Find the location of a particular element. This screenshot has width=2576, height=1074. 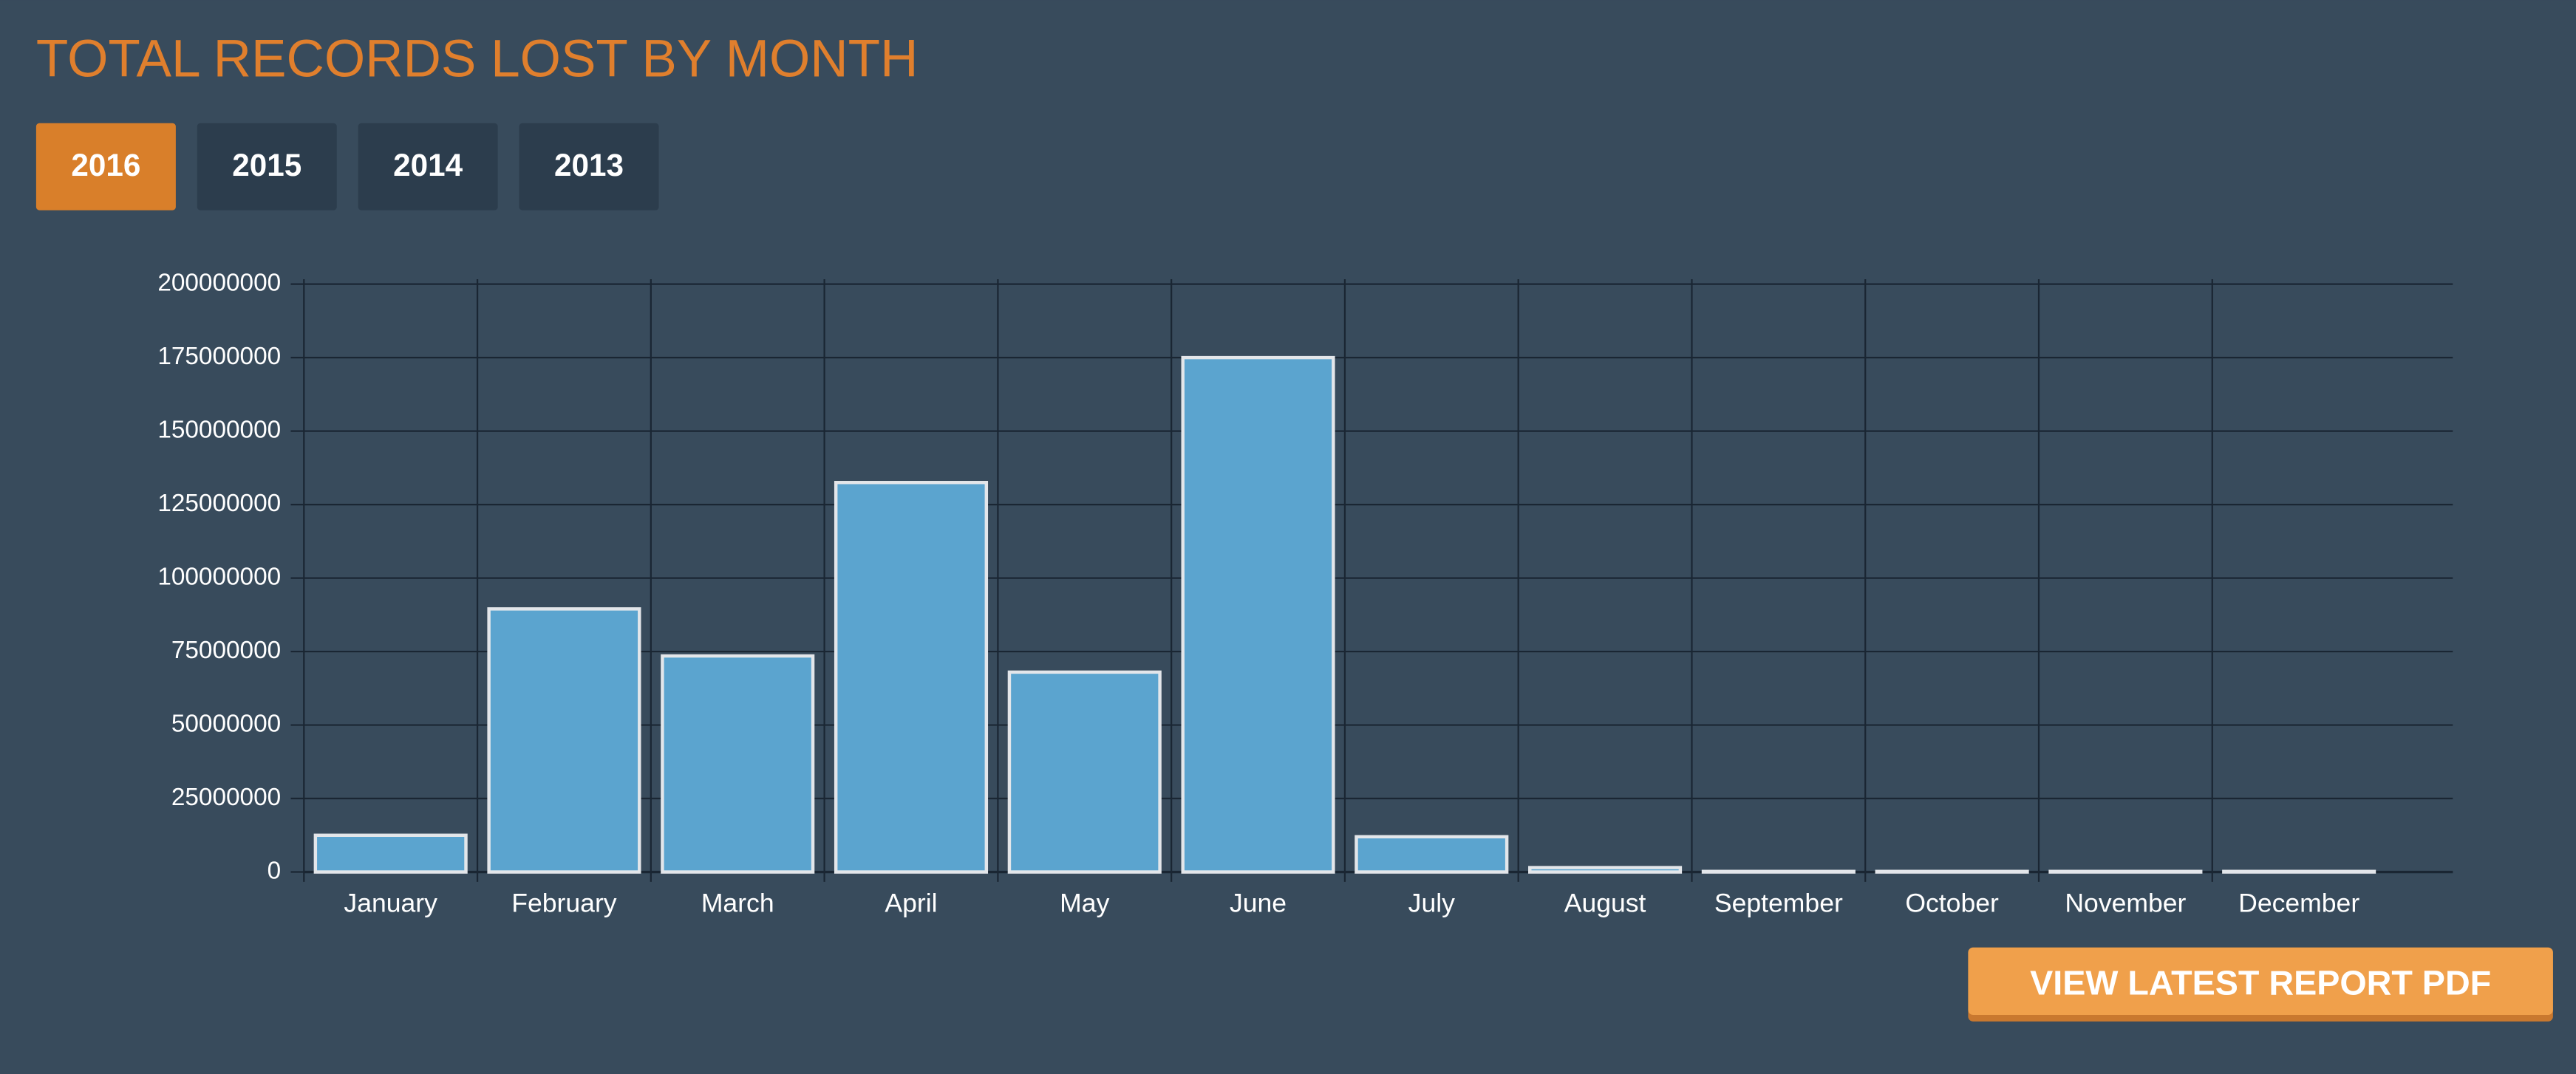

chart-title: TOTAL RECORDS LOST BY MONTH is located at coordinates (477, 59).